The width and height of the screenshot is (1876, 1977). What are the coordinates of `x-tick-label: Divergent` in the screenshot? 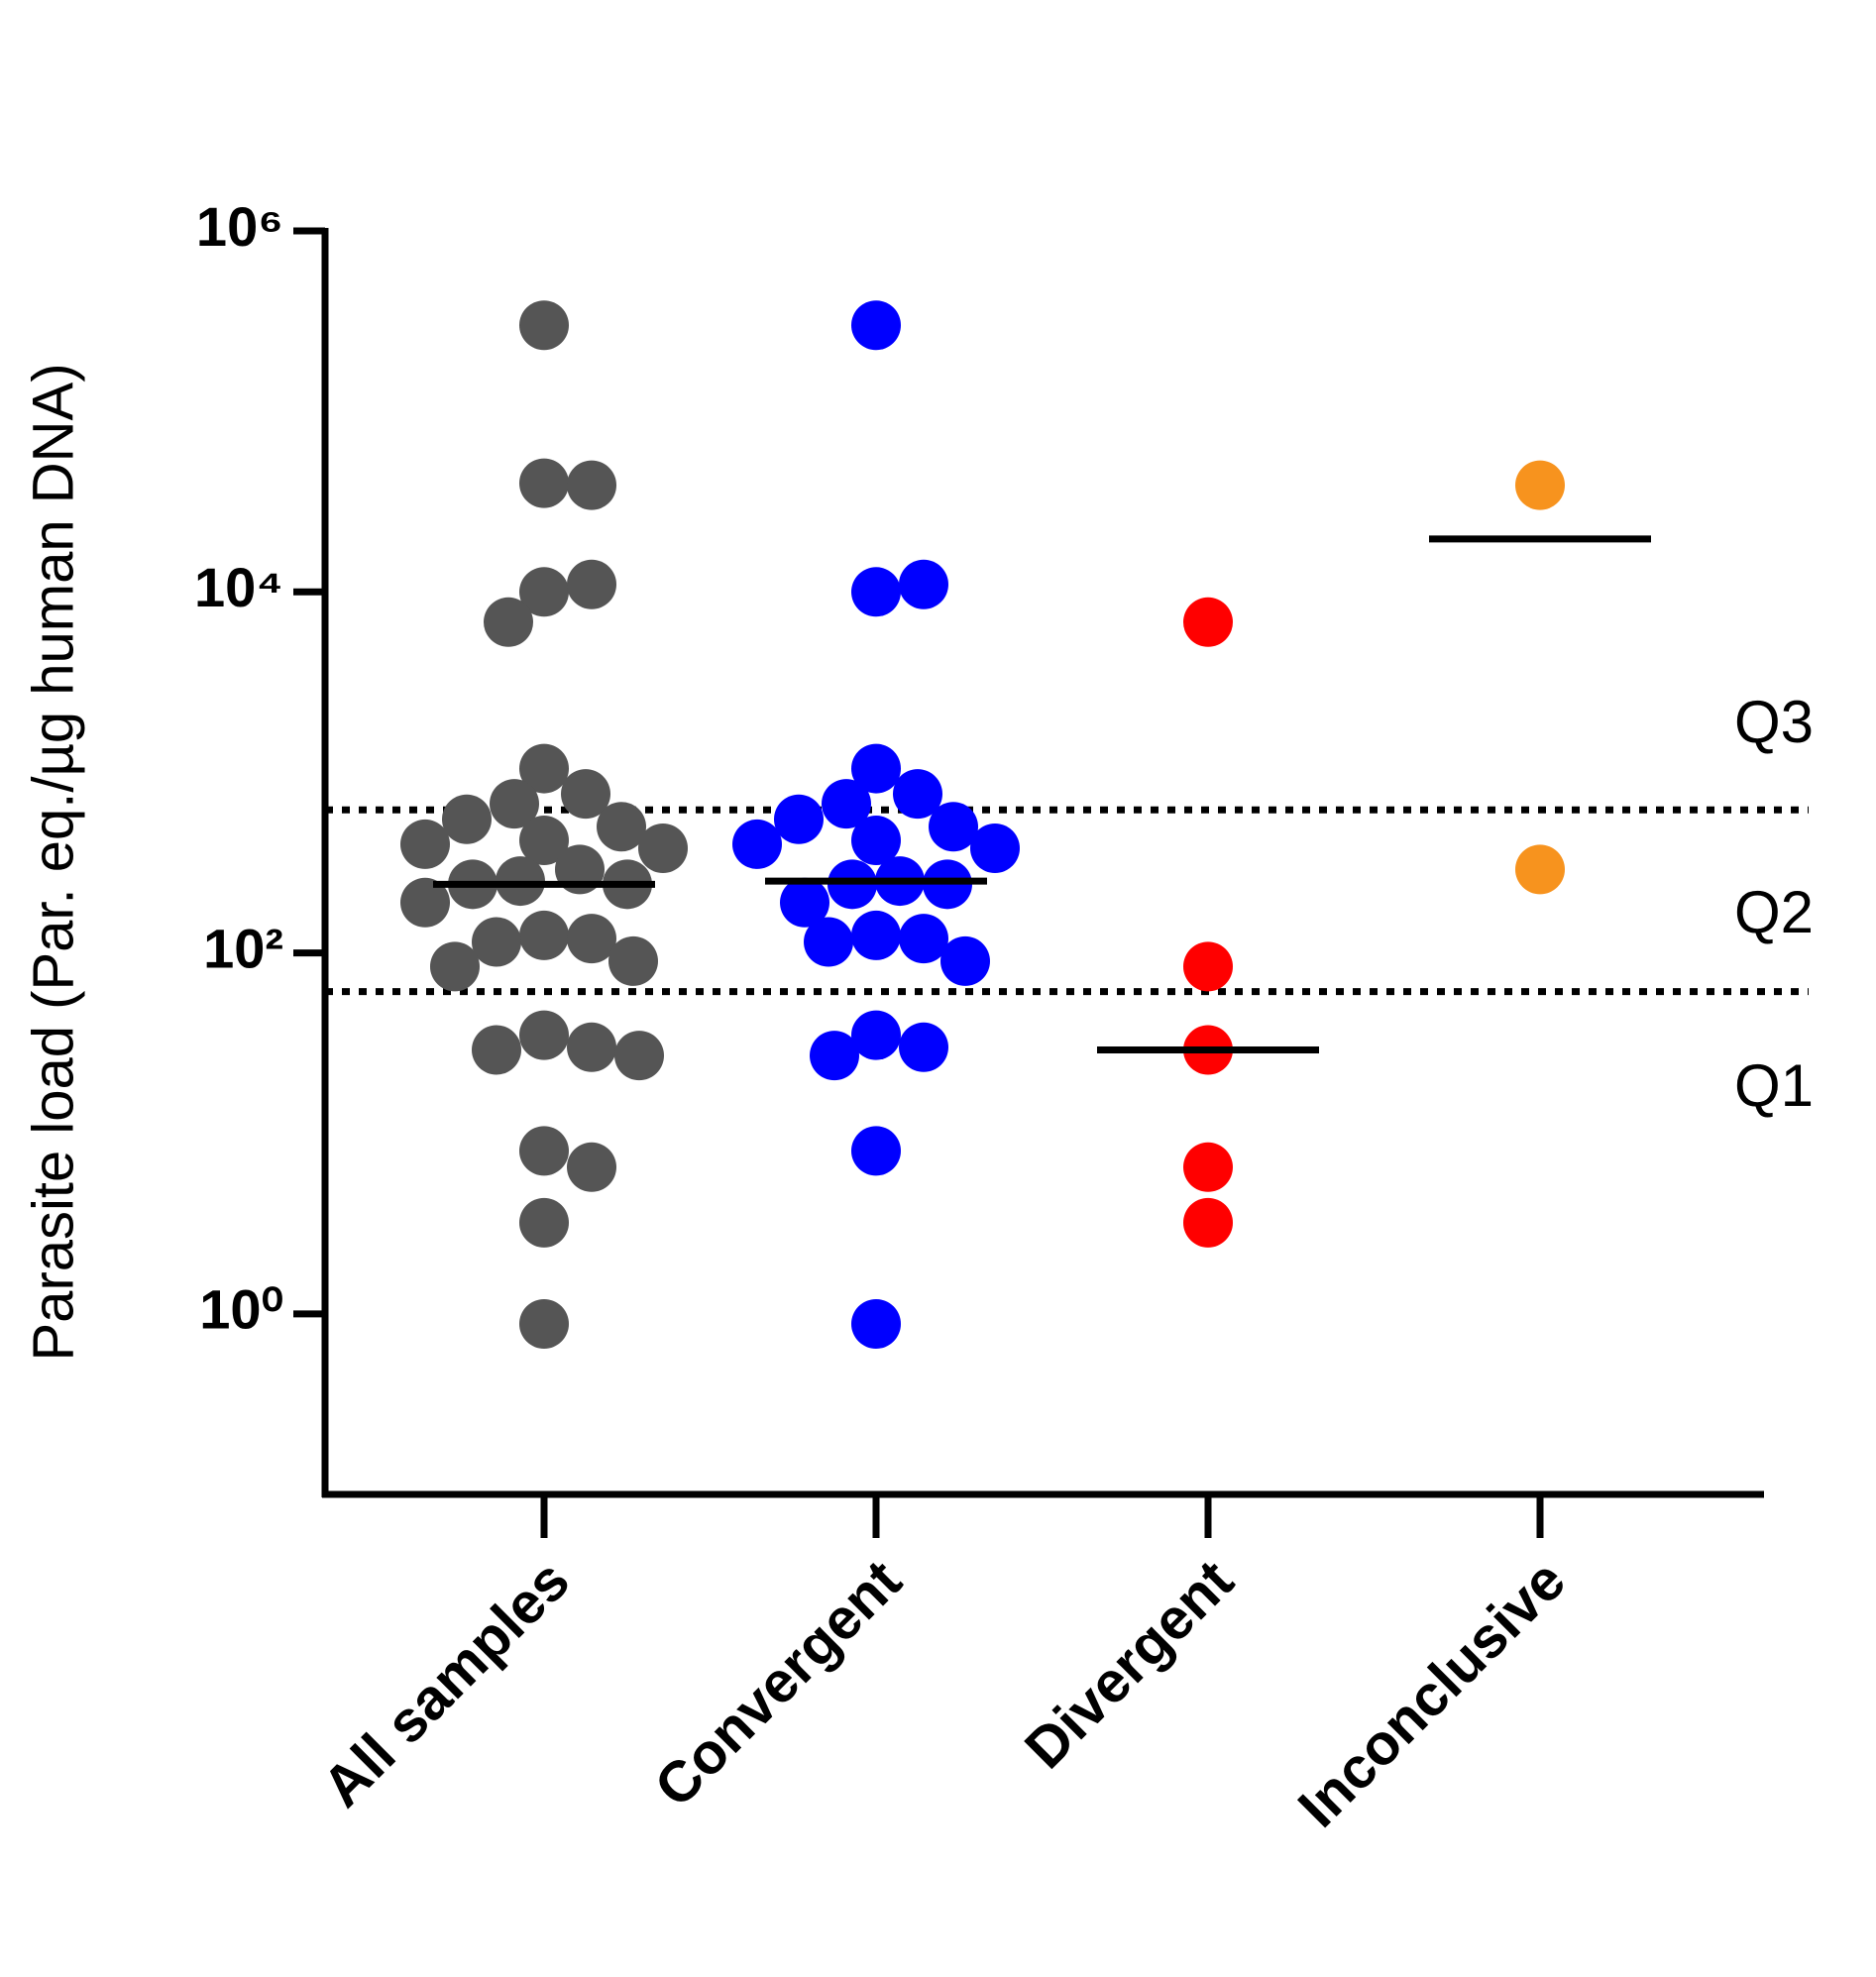 It's located at (1129, 1664).